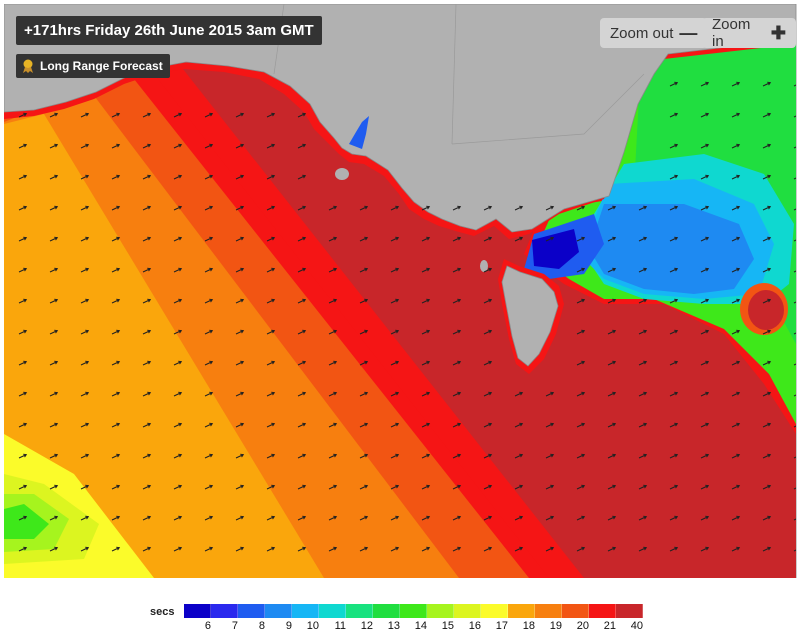  What do you see at coordinates (28, 66) in the screenshot?
I see `medal-icon` at bounding box center [28, 66].